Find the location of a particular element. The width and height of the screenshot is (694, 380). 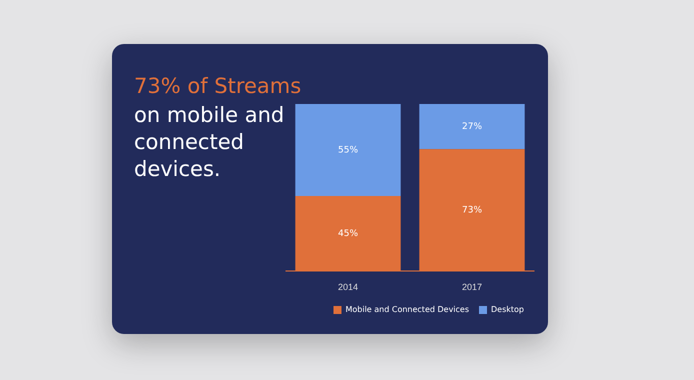

chart-title: 73% of Streams is located at coordinates (218, 86).